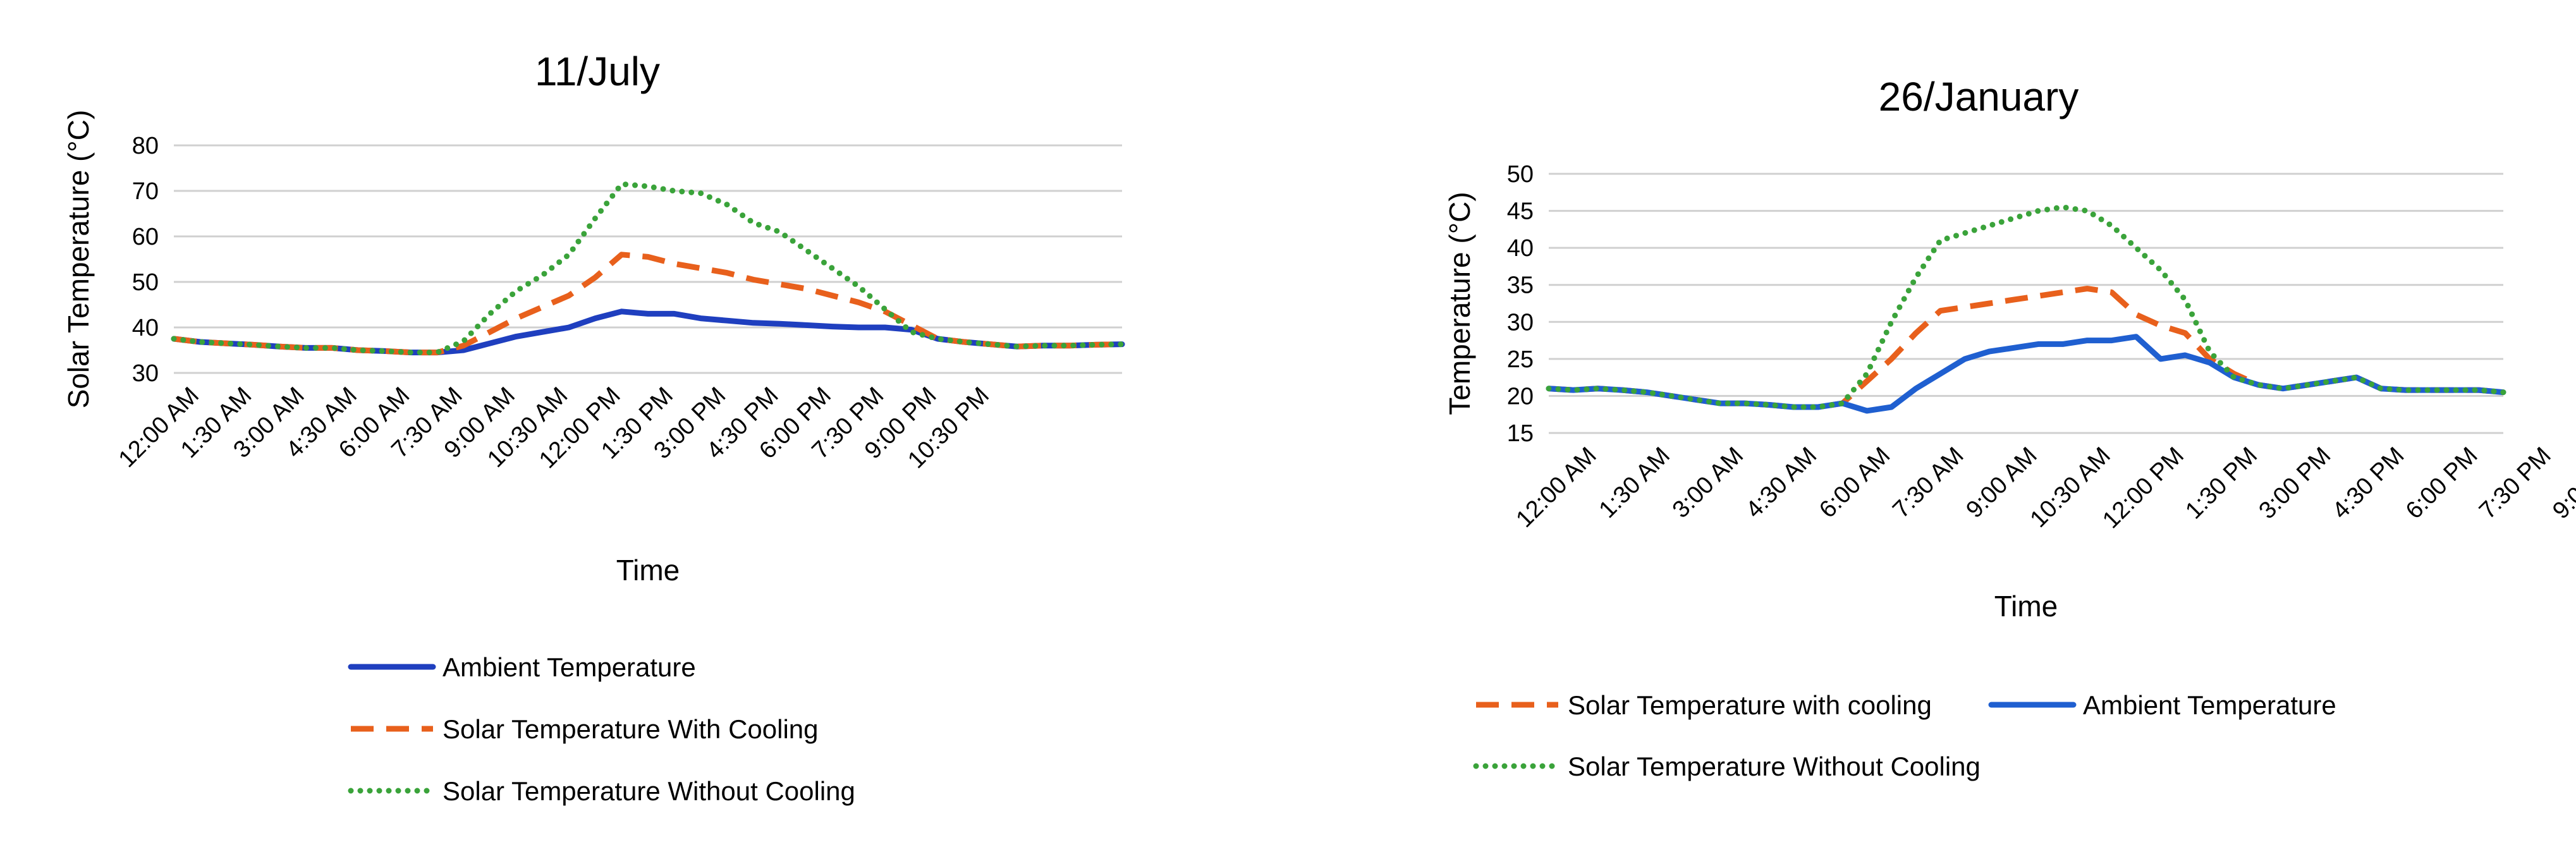 The image size is (2576, 859). Describe the element at coordinates (2442, 483) in the screenshot. I see `x-tick-label: 6:00 PM` at that location.